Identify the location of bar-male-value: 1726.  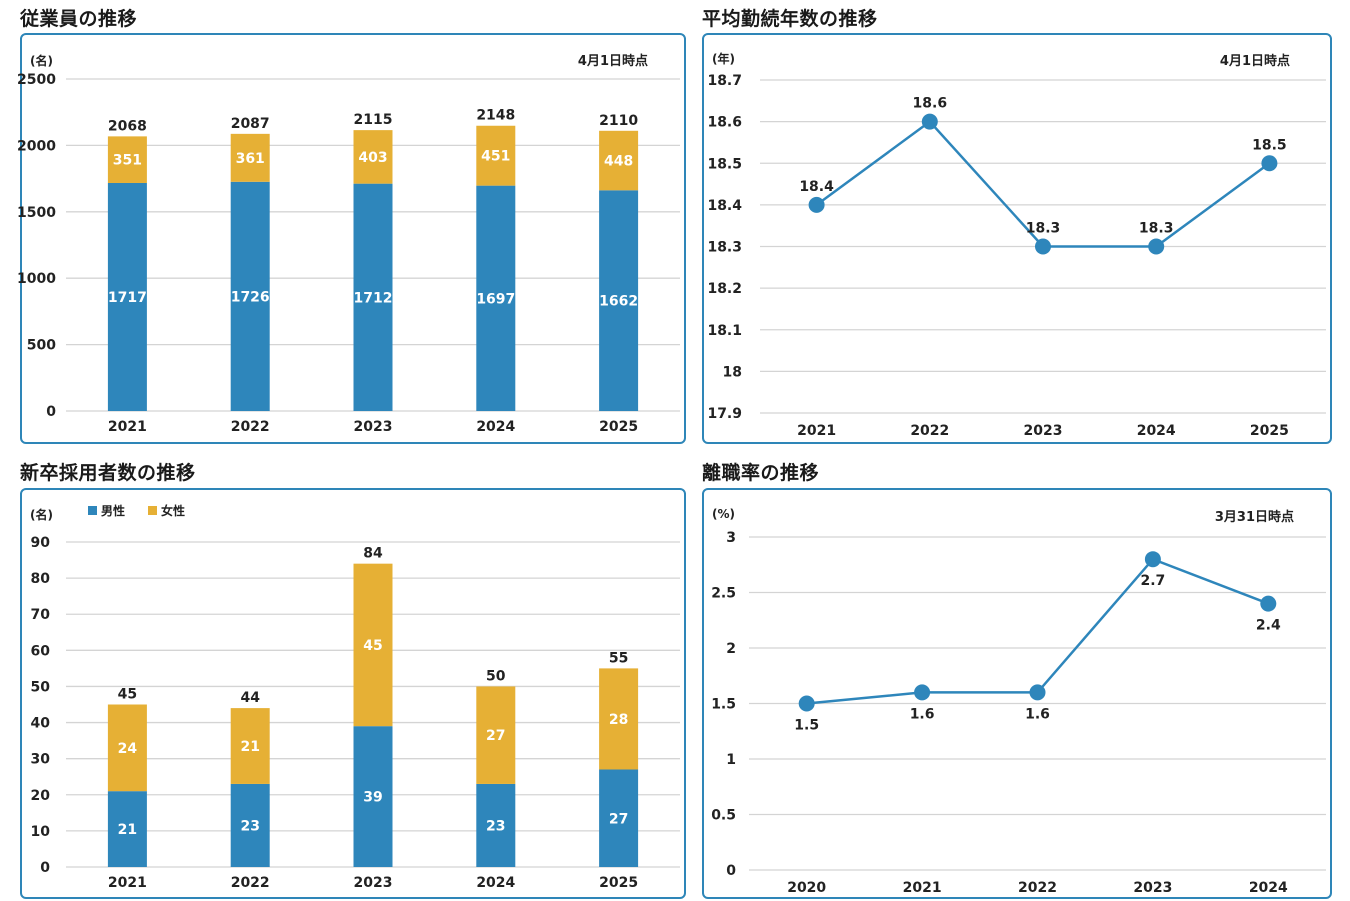
(250, 297).